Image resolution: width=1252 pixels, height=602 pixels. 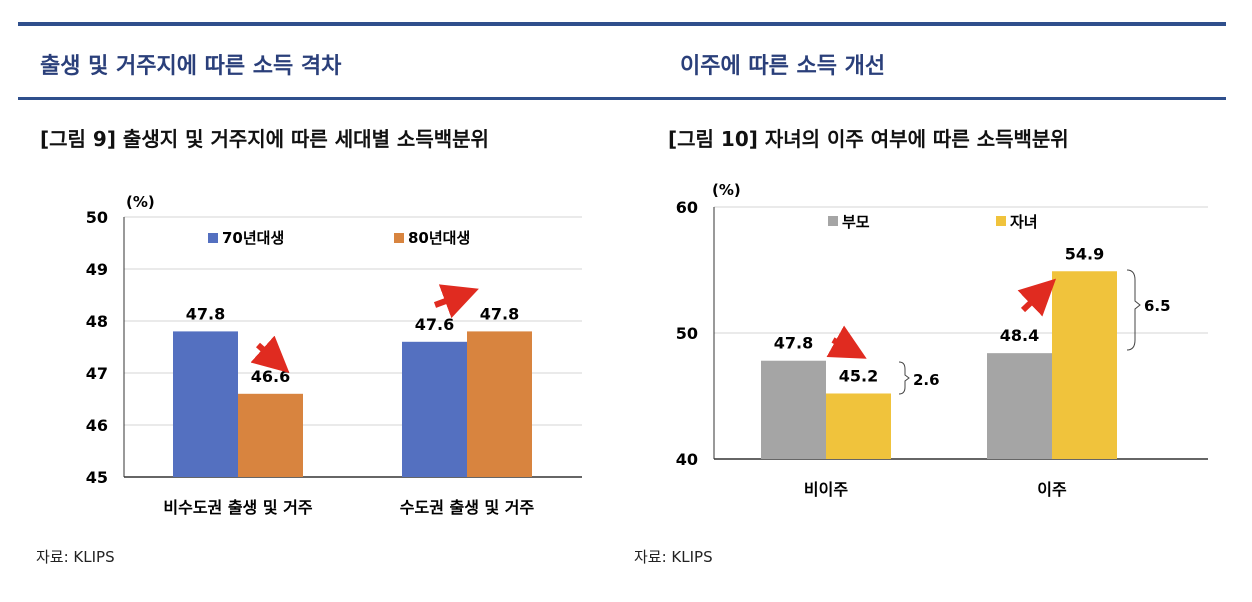 I want to click on legend-swatch-child, so click(x=1001, y=221).